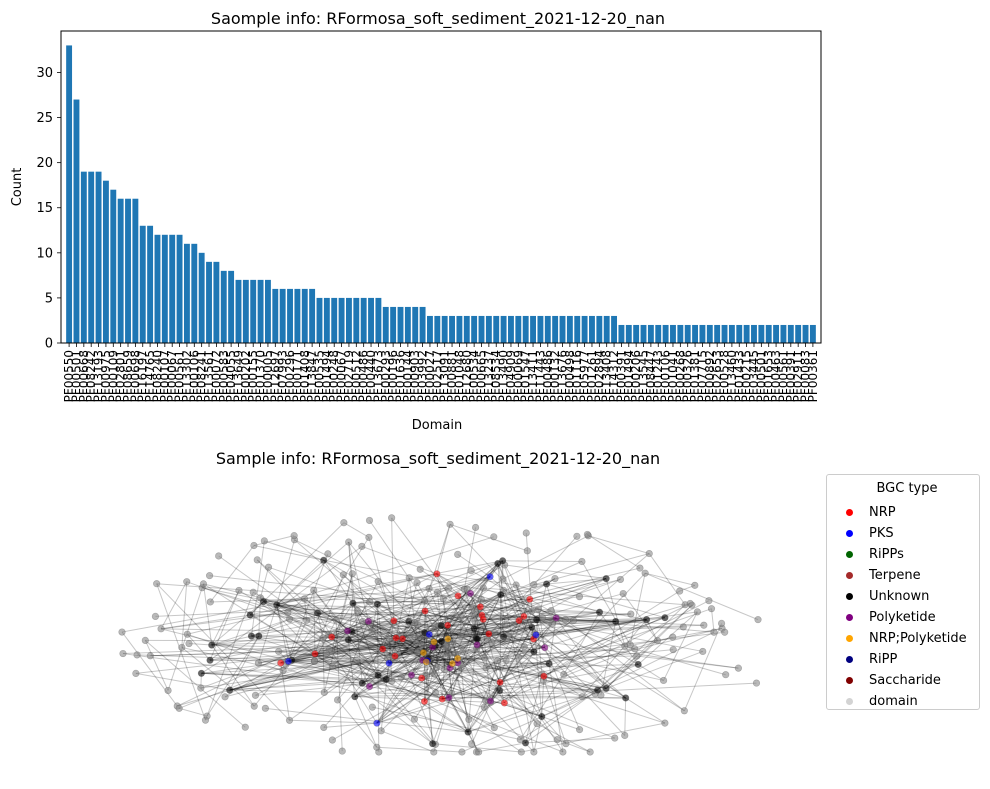 This screenshot has width=990, height=789. Describe the element at coordinates (599, 376) in the screenshot. I see `x-tick-label: PF02894` at that location.